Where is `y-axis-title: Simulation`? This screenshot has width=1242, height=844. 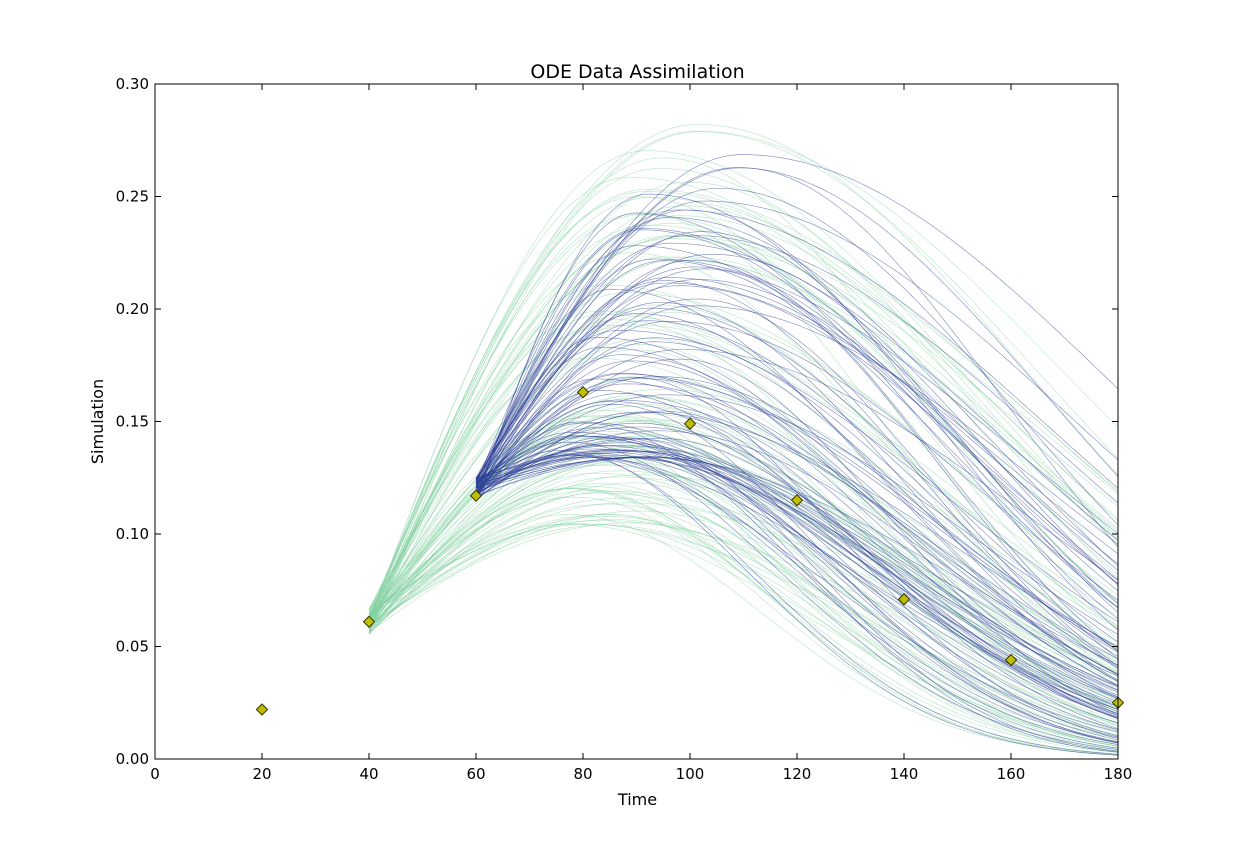
y-axis-title: Simulation is located at coordinates (97, 421).